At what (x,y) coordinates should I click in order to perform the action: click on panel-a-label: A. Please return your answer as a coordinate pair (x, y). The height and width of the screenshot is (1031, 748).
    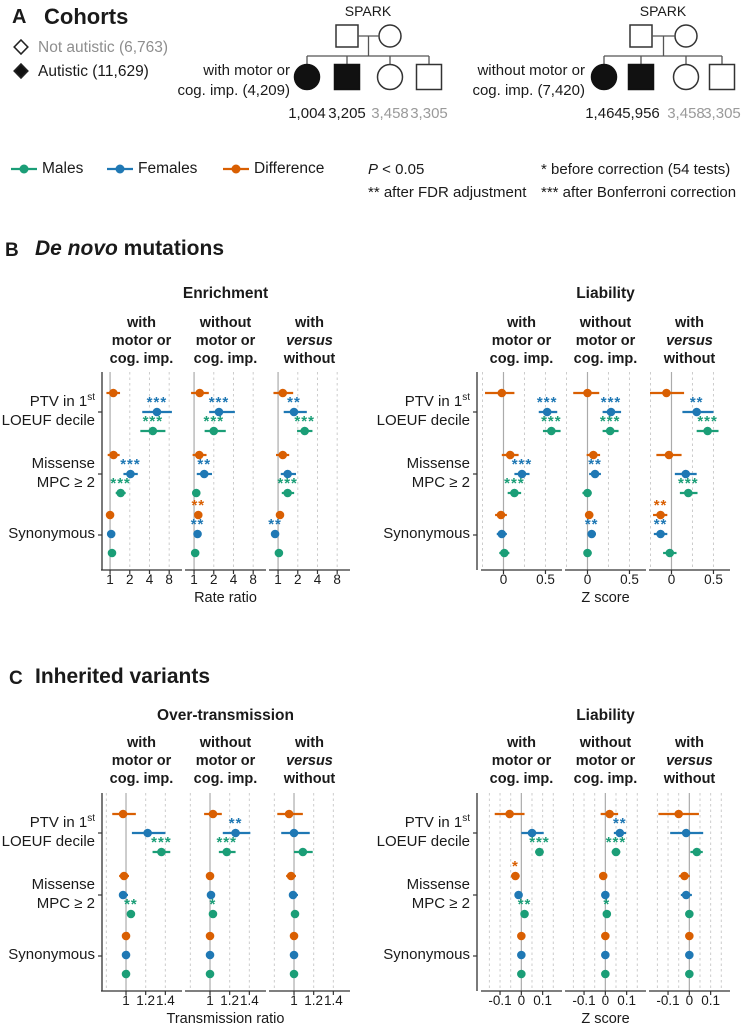
    Looking at the image, I should click on (19, 17).